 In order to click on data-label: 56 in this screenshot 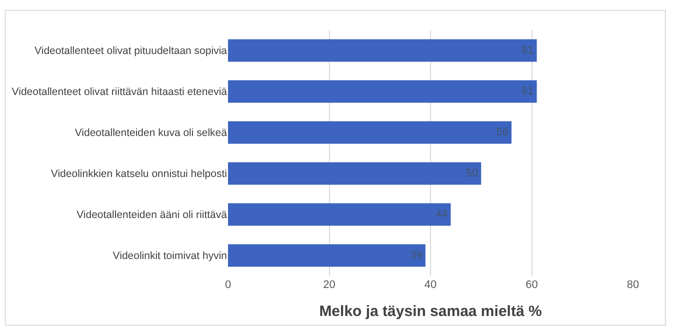, I will do `click(502, 132)`.